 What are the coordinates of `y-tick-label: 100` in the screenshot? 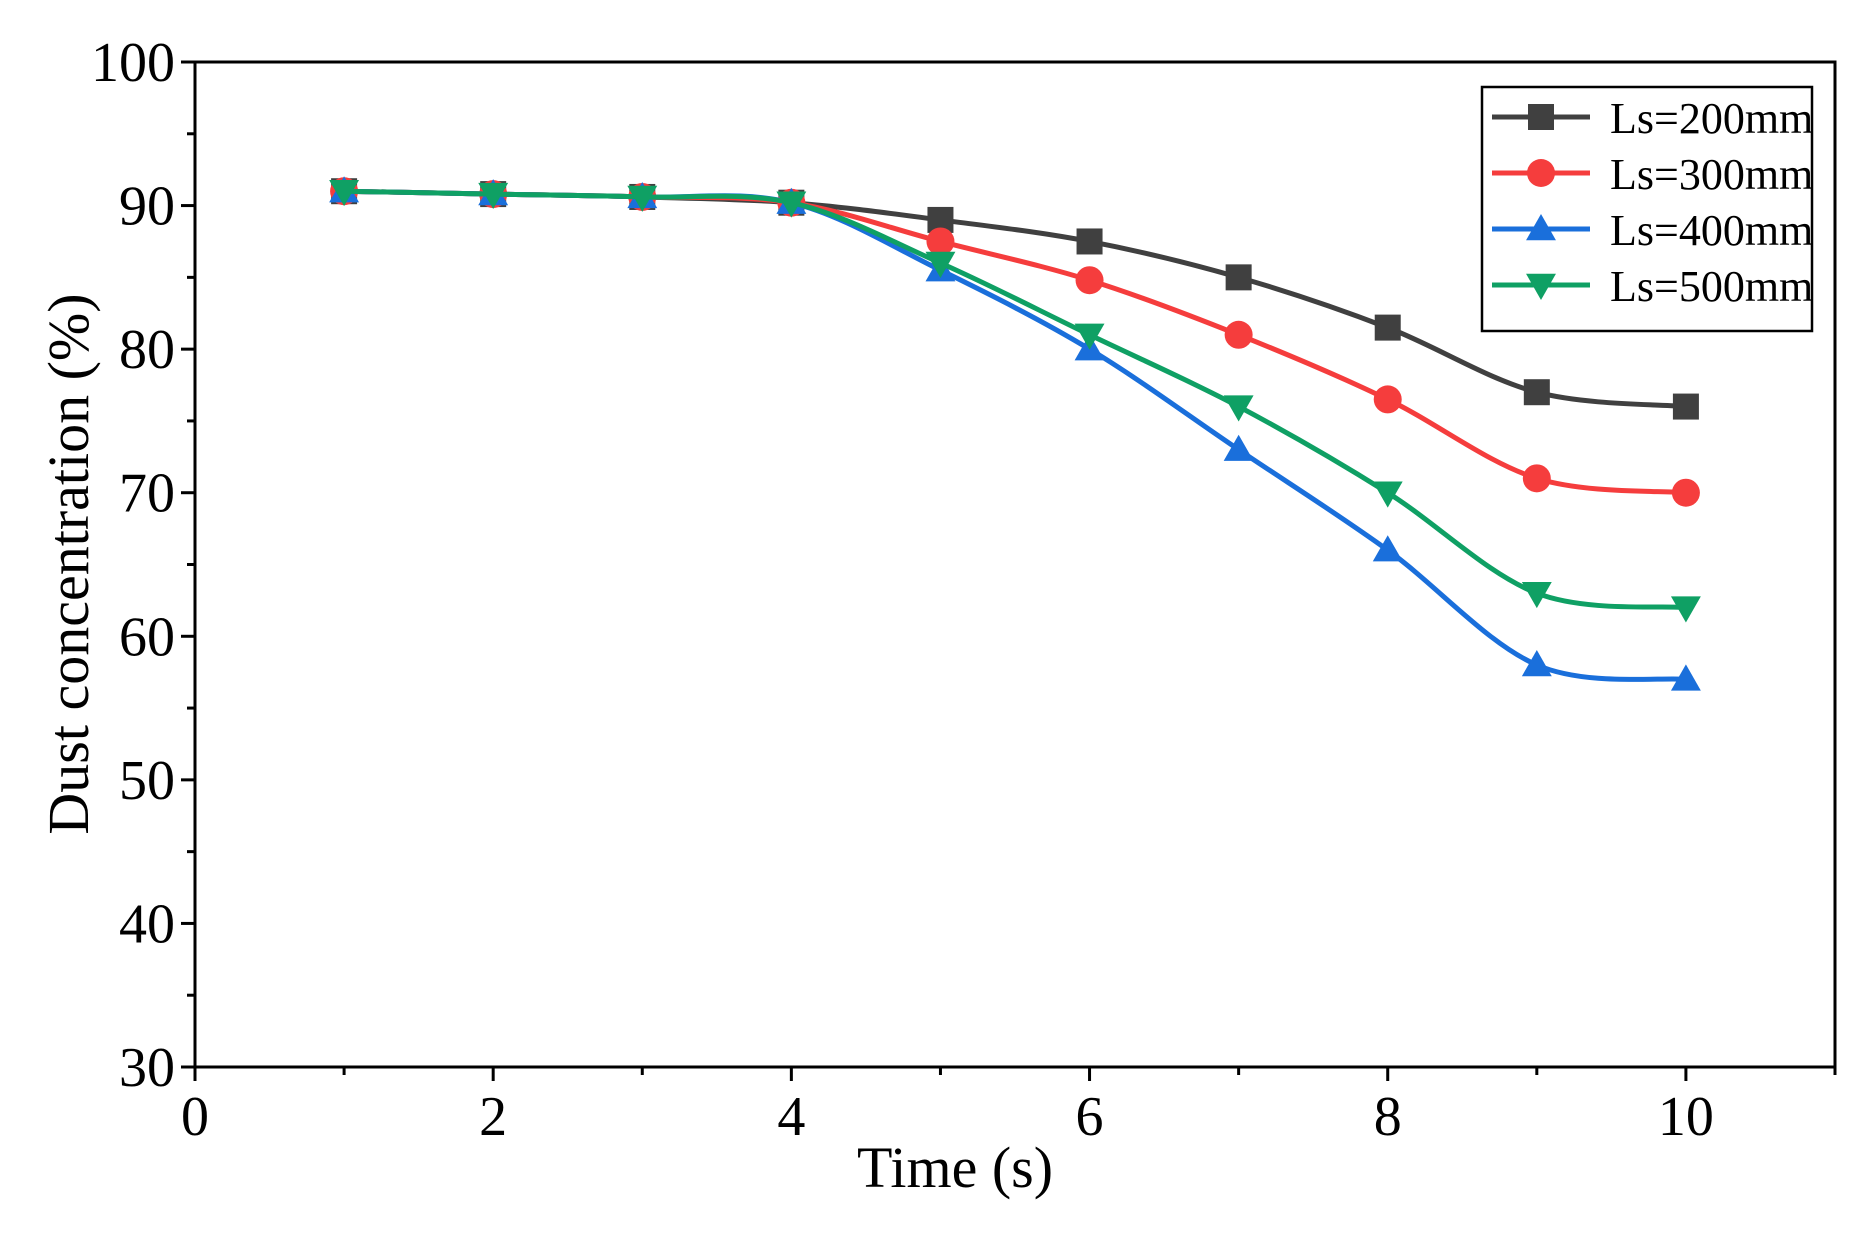 It's located at (133, 63).